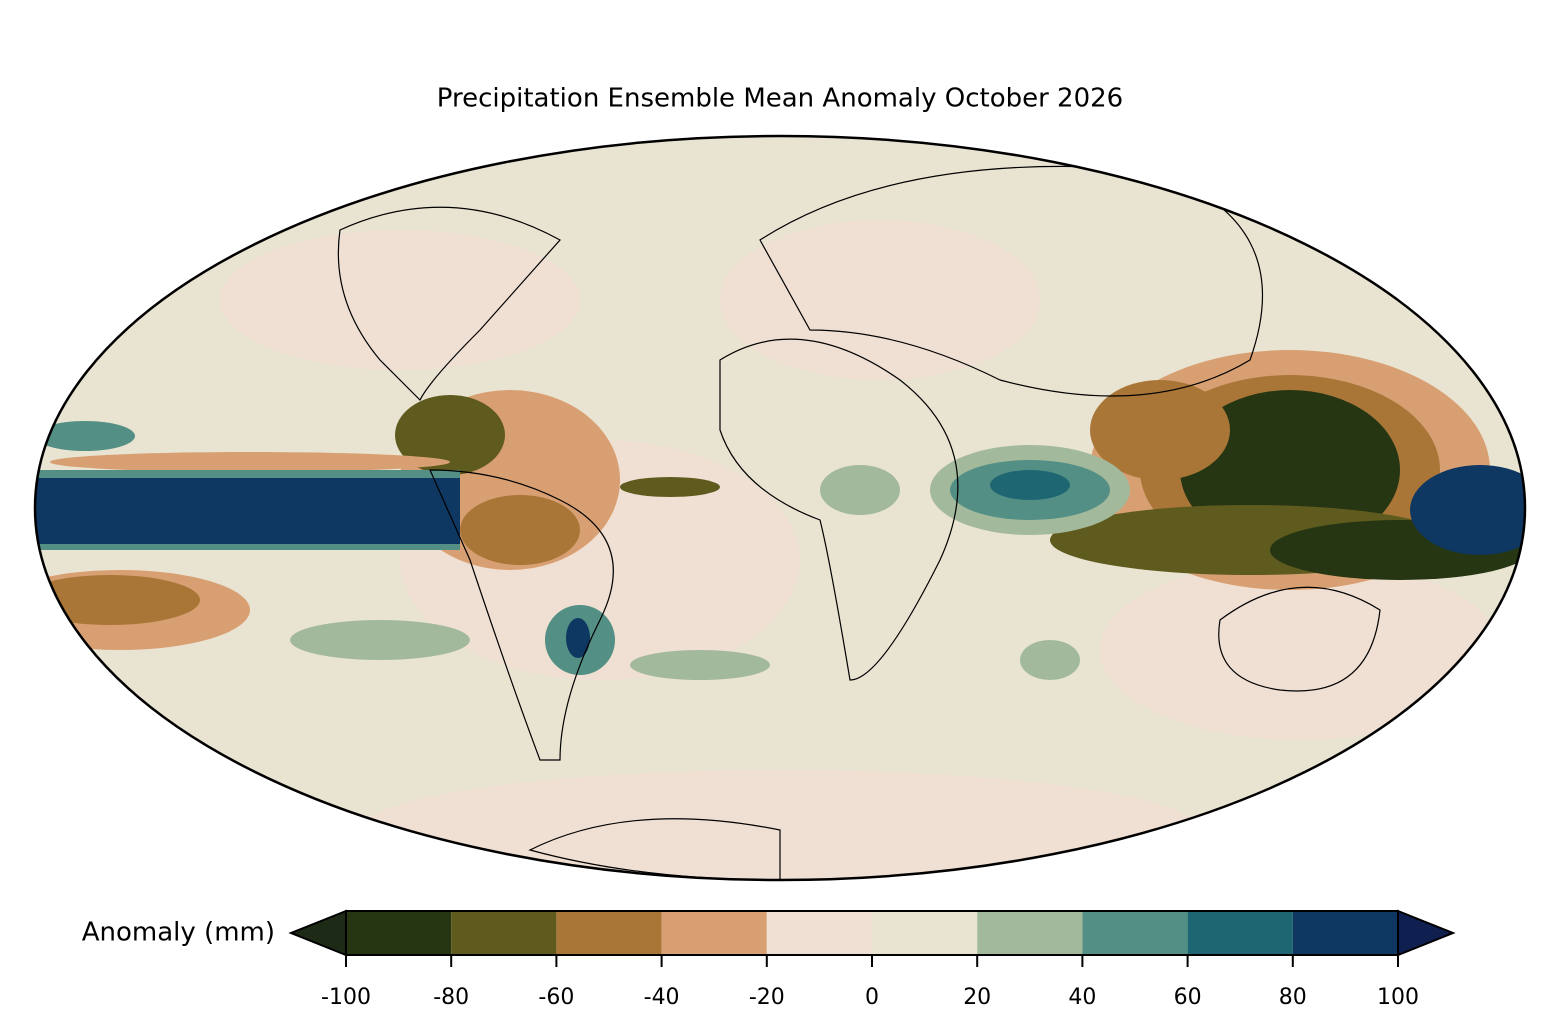  I want to click on colorbar-tick-label: 80, so click(1293, 997).